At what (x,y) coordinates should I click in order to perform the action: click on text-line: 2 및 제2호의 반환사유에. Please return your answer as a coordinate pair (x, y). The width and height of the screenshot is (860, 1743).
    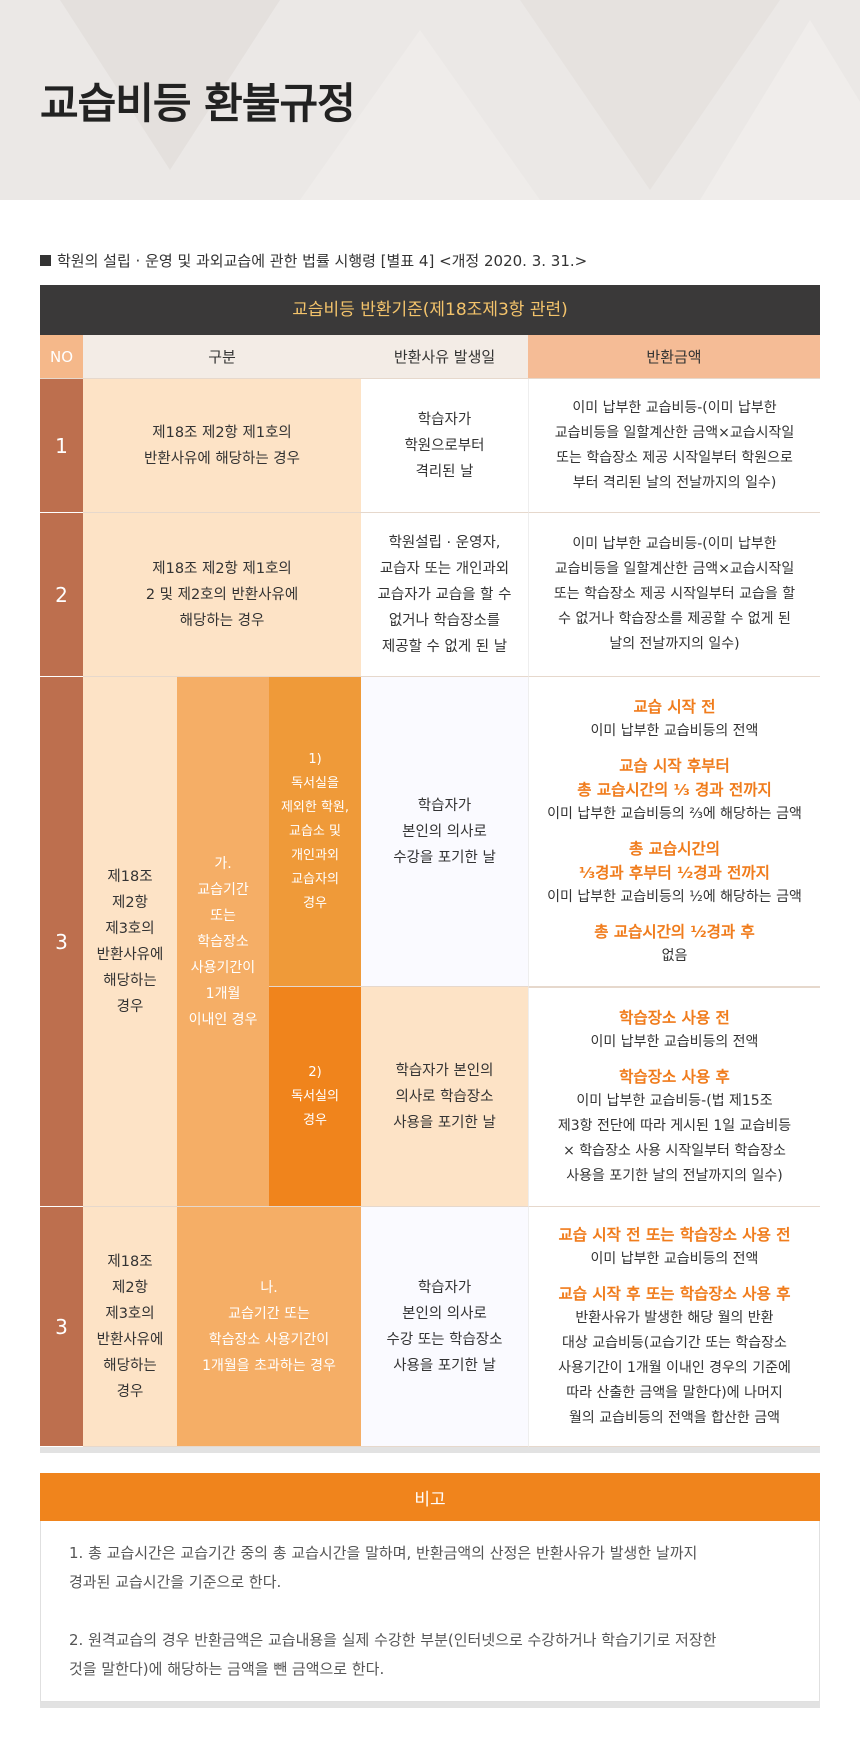
    Looking at the image, I should click on (222, 594).